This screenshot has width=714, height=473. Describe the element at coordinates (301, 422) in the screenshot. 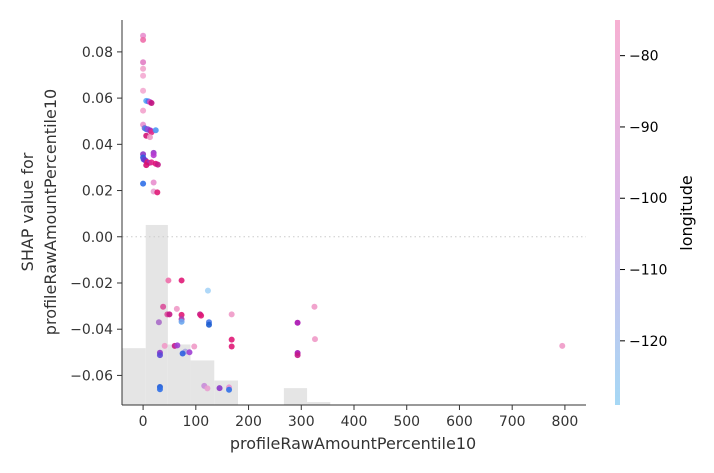

I see `x-tick-label: 300` at that location.